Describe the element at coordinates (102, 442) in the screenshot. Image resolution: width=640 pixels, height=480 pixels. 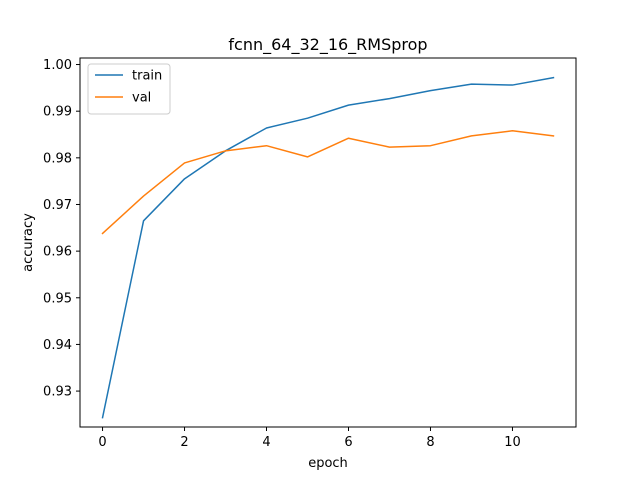
I see `x-tick-label: 0` at that location.